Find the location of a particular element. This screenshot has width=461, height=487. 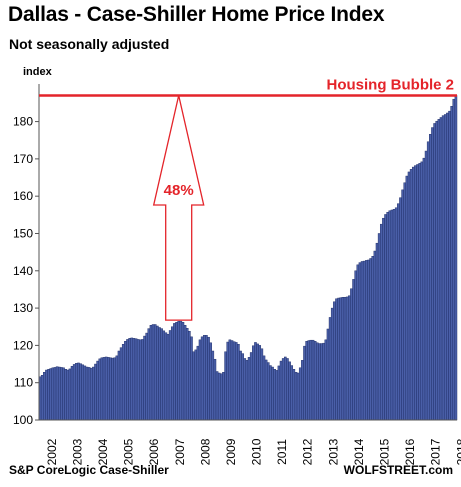

x-tick-label: 2011 is located at coordinates (282, 452).